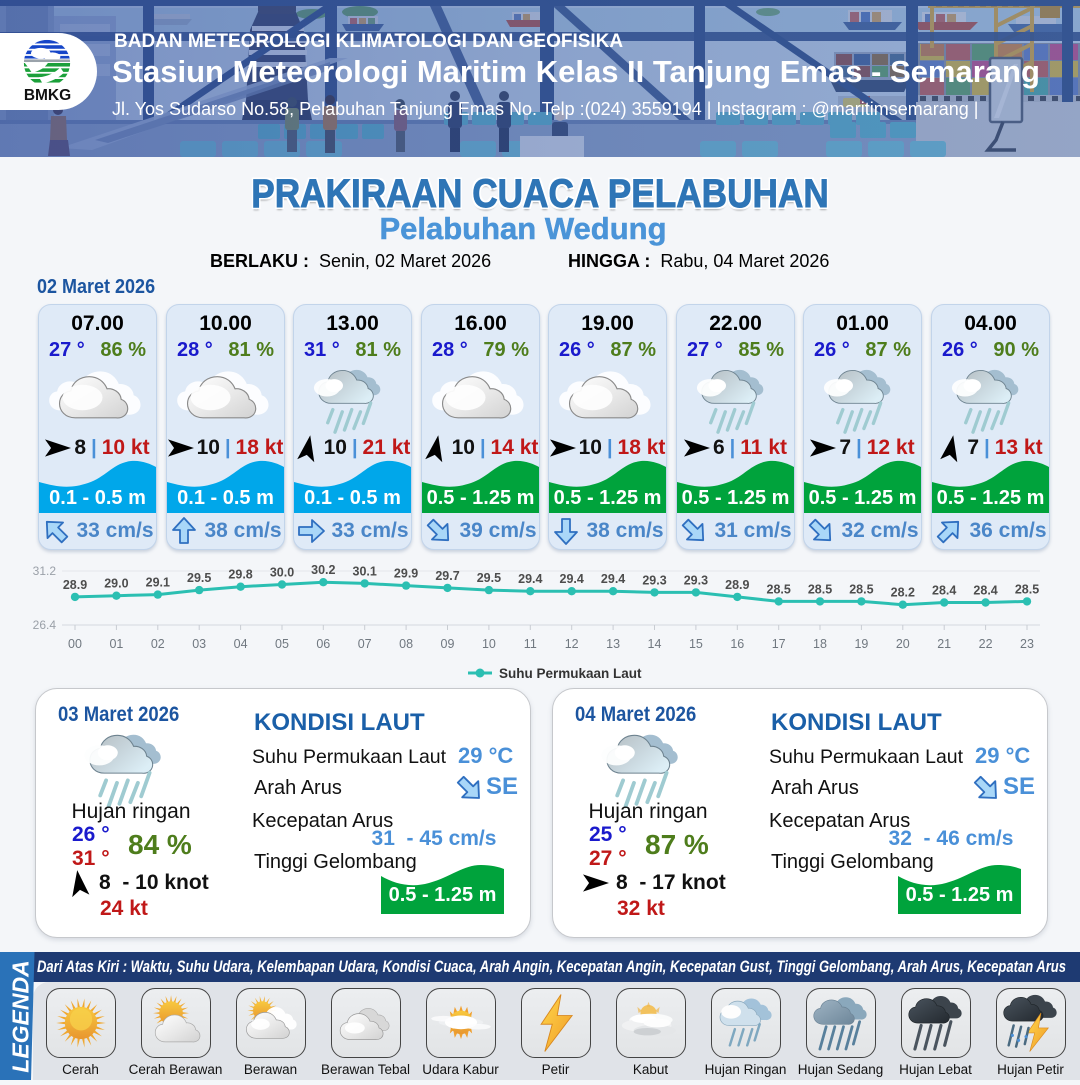  Describe the element at coordinates (903, 644) in the screenshot. I see `svg-text: 20` at that location.